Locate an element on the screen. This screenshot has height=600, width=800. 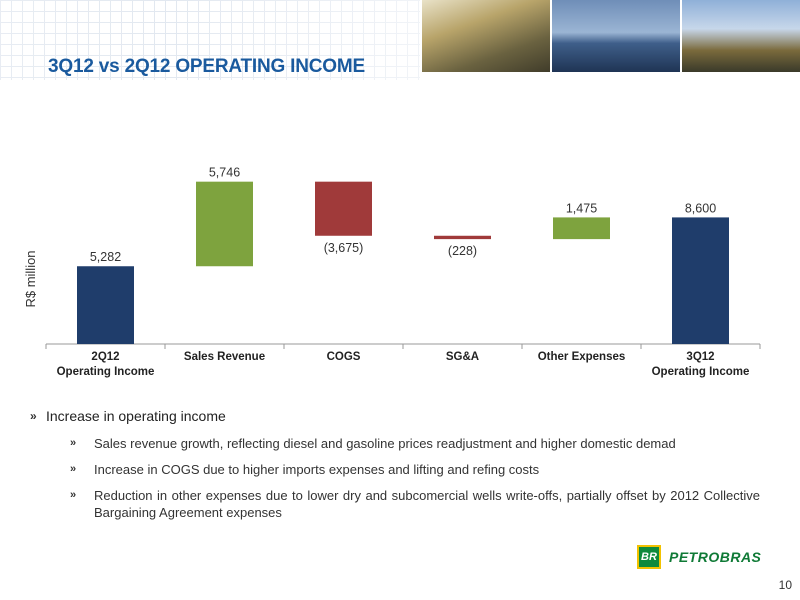
x-tick-label: COGS is located at coordinates (344, 357).